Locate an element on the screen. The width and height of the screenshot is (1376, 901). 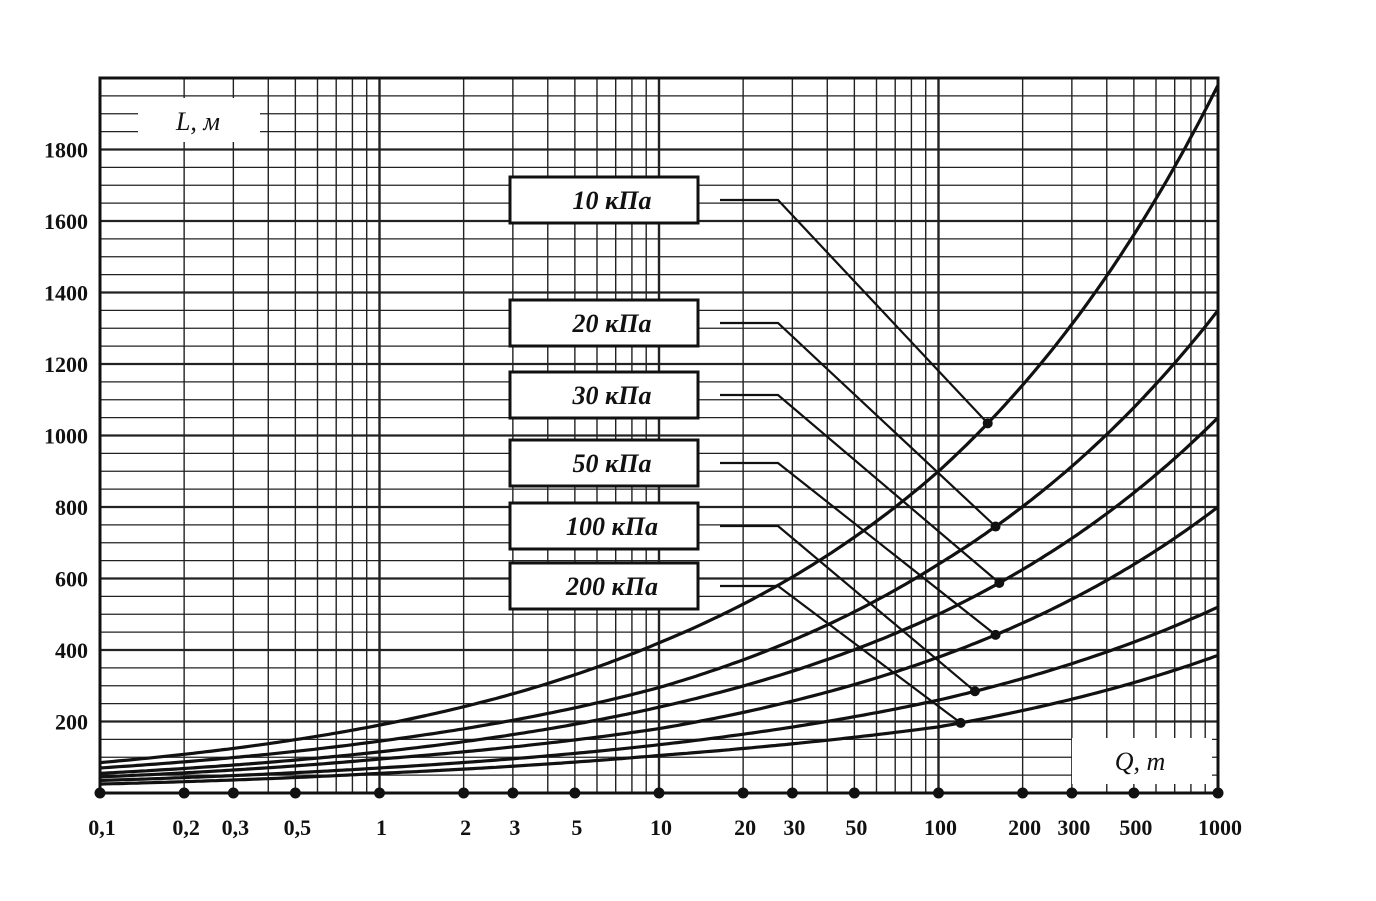
series-label: 10 кПа is located at coordinates (612, 200).